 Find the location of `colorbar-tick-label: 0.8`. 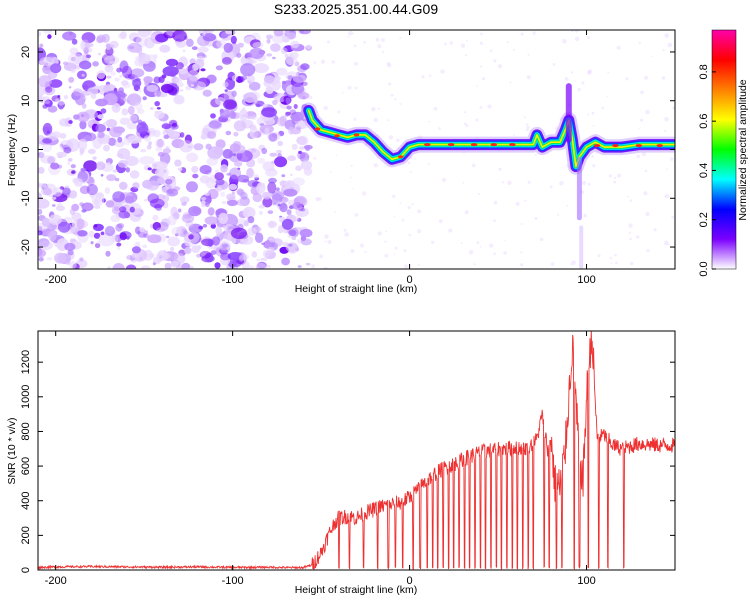

colorbar-tick-label: 0.8 is located at coordinates (704, 71).